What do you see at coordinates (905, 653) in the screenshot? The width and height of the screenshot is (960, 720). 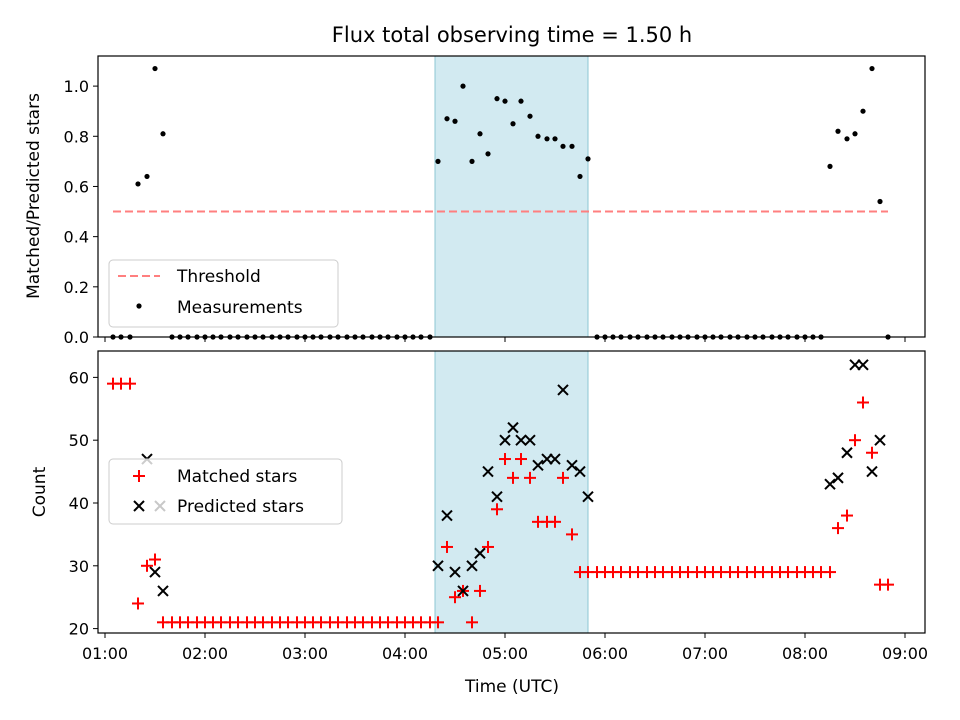 I see `bottom-xtick-label: 09:00` at bounding box center [905, 653].